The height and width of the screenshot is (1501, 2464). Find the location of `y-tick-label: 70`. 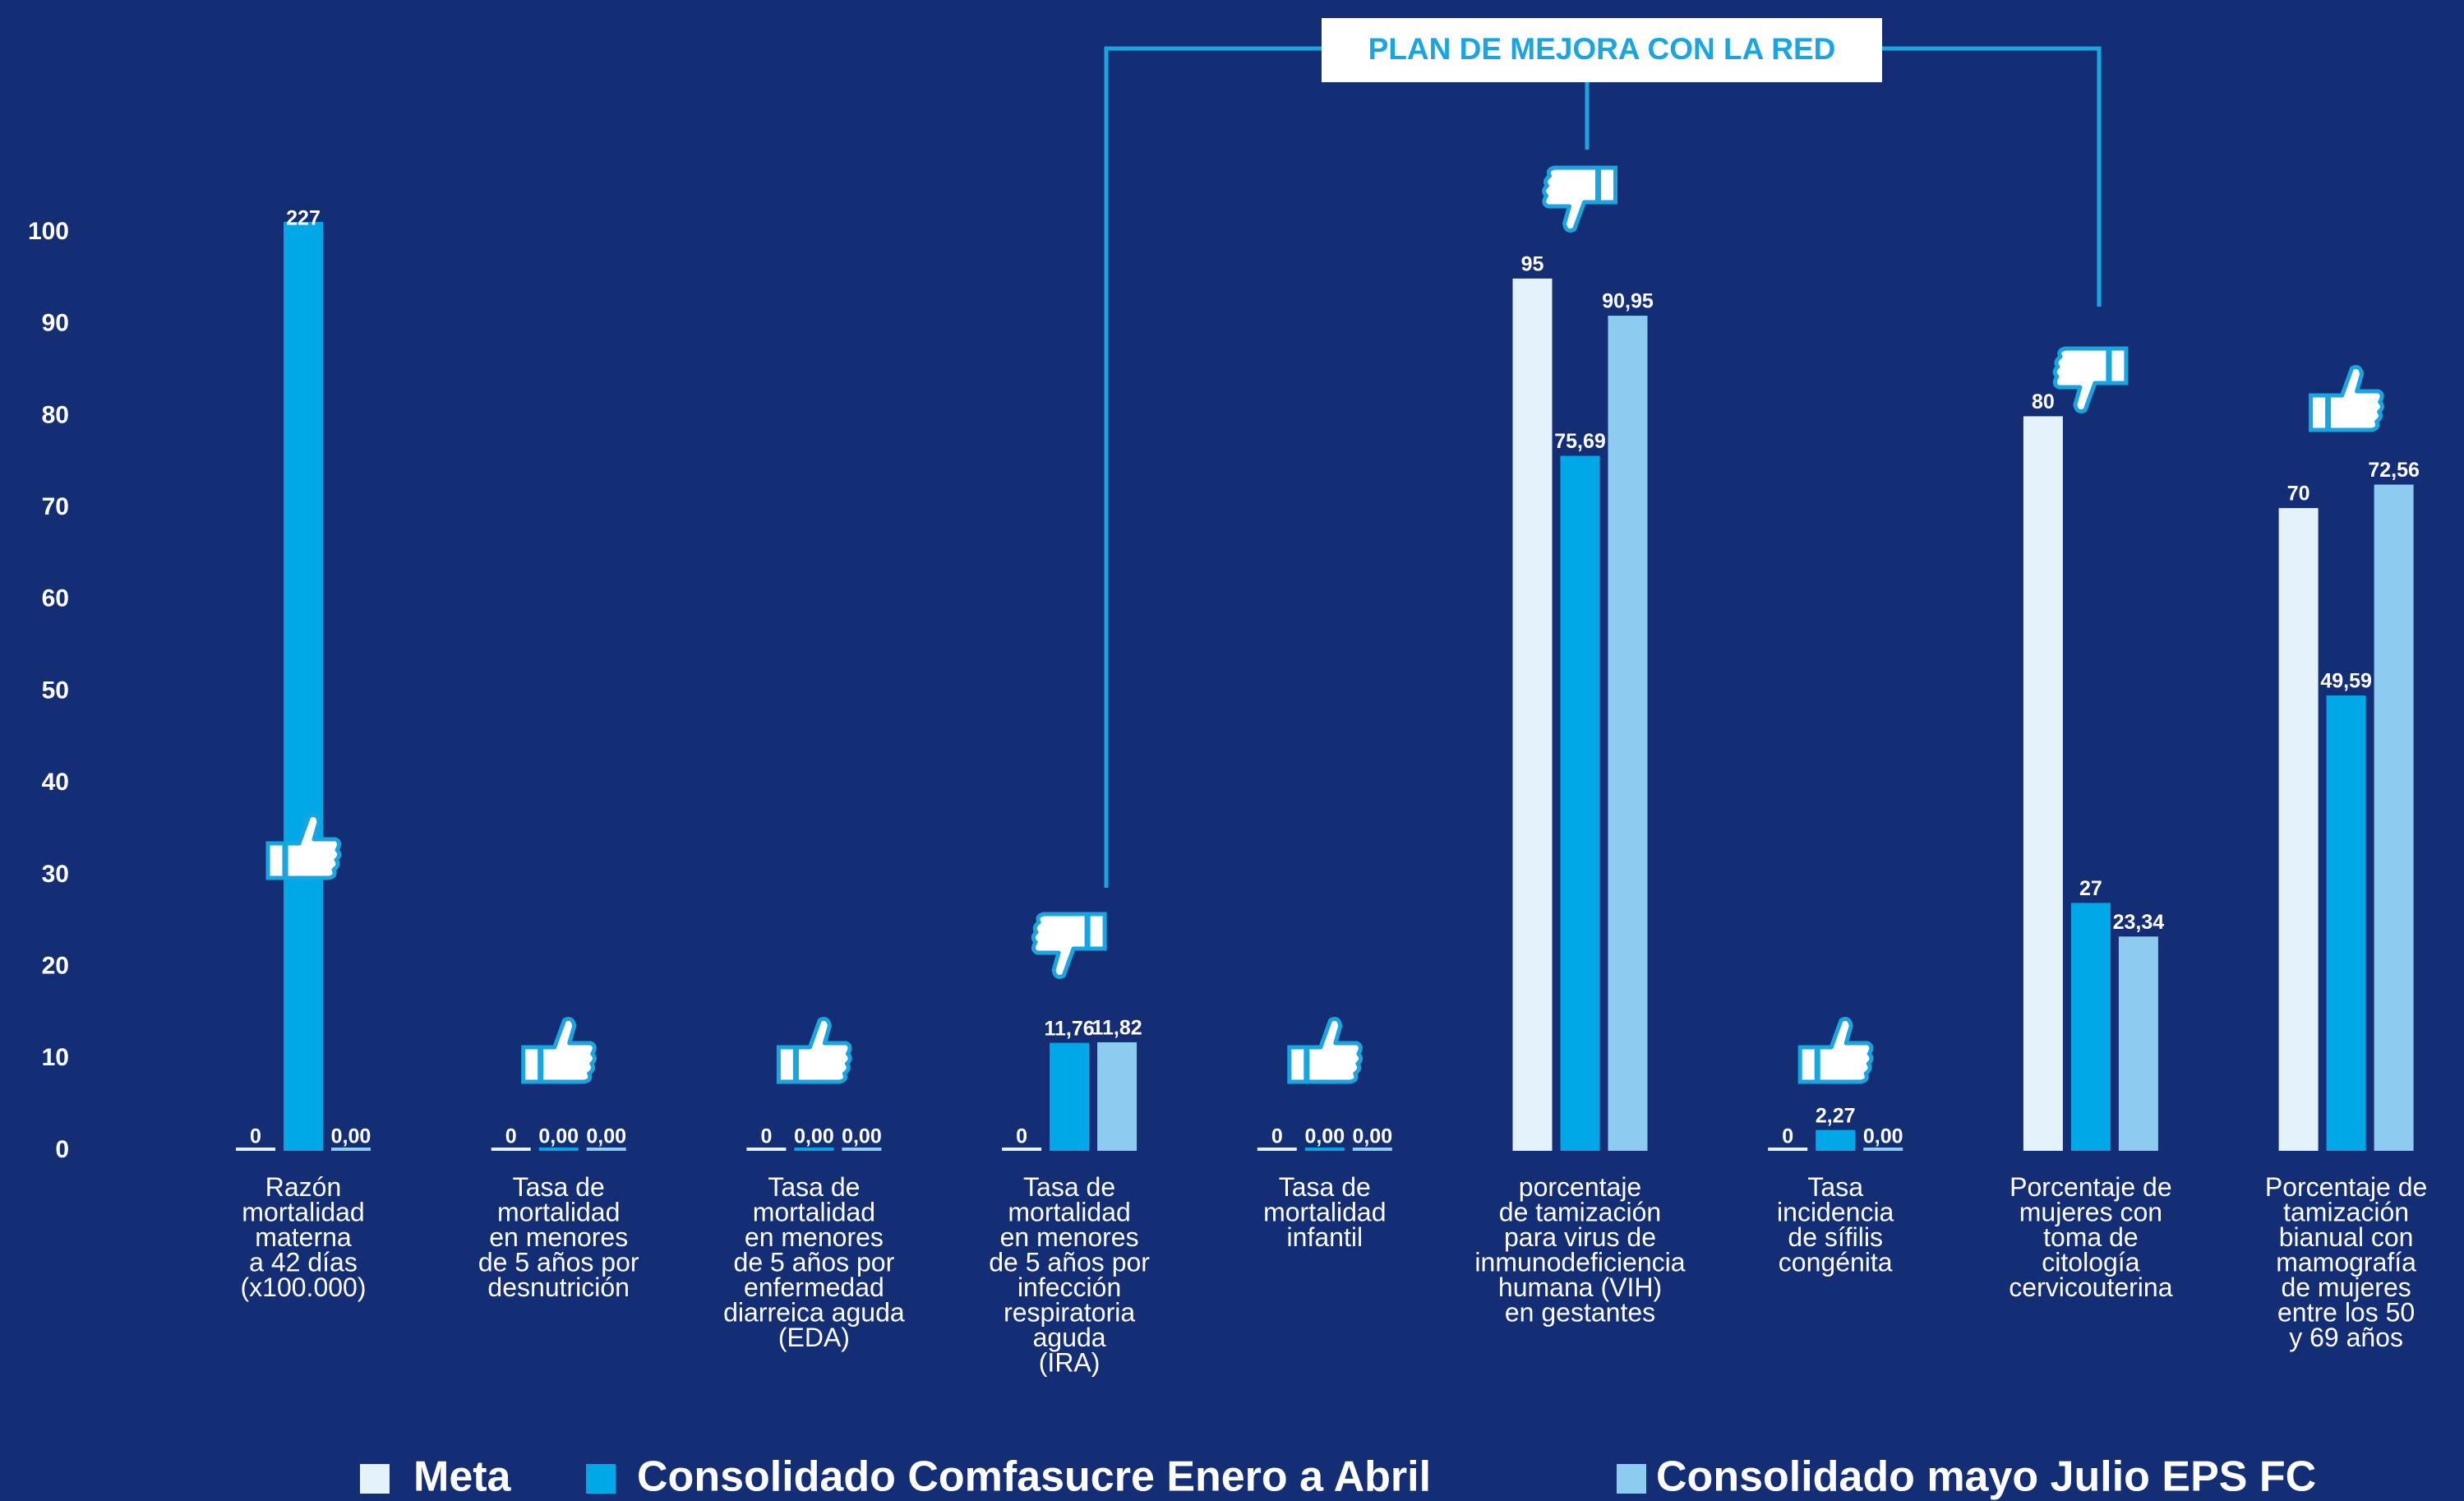

y-tick-label: 70 is located at coordinates (55, 506).